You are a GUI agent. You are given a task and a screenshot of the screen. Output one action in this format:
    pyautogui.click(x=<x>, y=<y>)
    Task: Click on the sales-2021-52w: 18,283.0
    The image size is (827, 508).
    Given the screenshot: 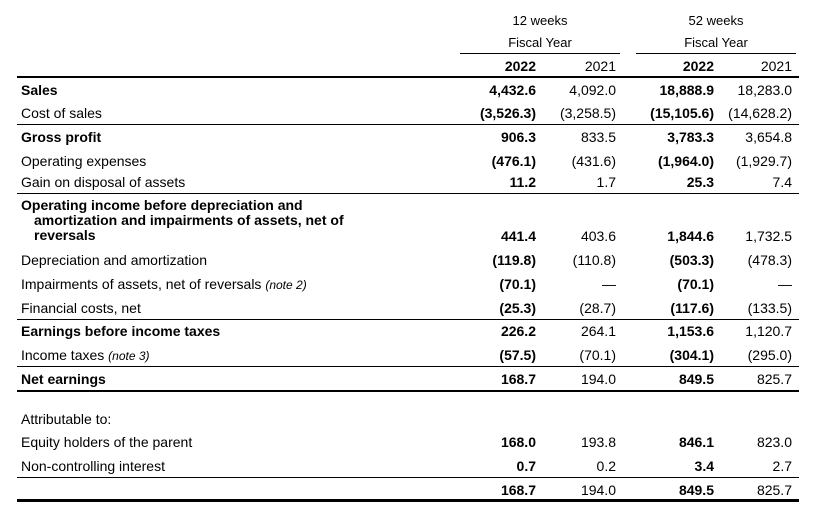 What is the action you would take?
    pyautogui.click(x=765, y=90)
    